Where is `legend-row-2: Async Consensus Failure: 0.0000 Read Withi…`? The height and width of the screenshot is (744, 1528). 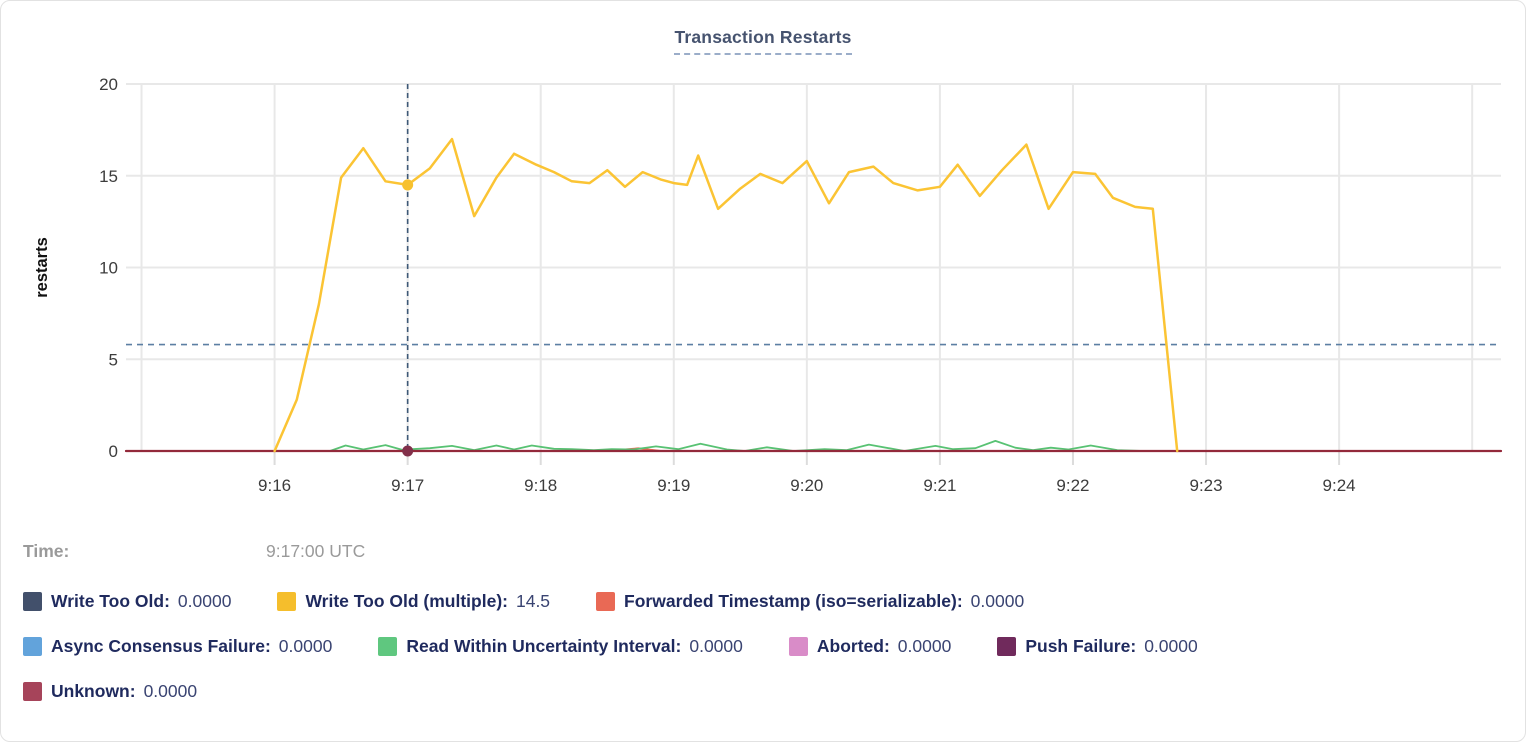
legend-row-2: Async Consensus Failure: 0.0000 Read Withi… is located at coordinates (610, 646).